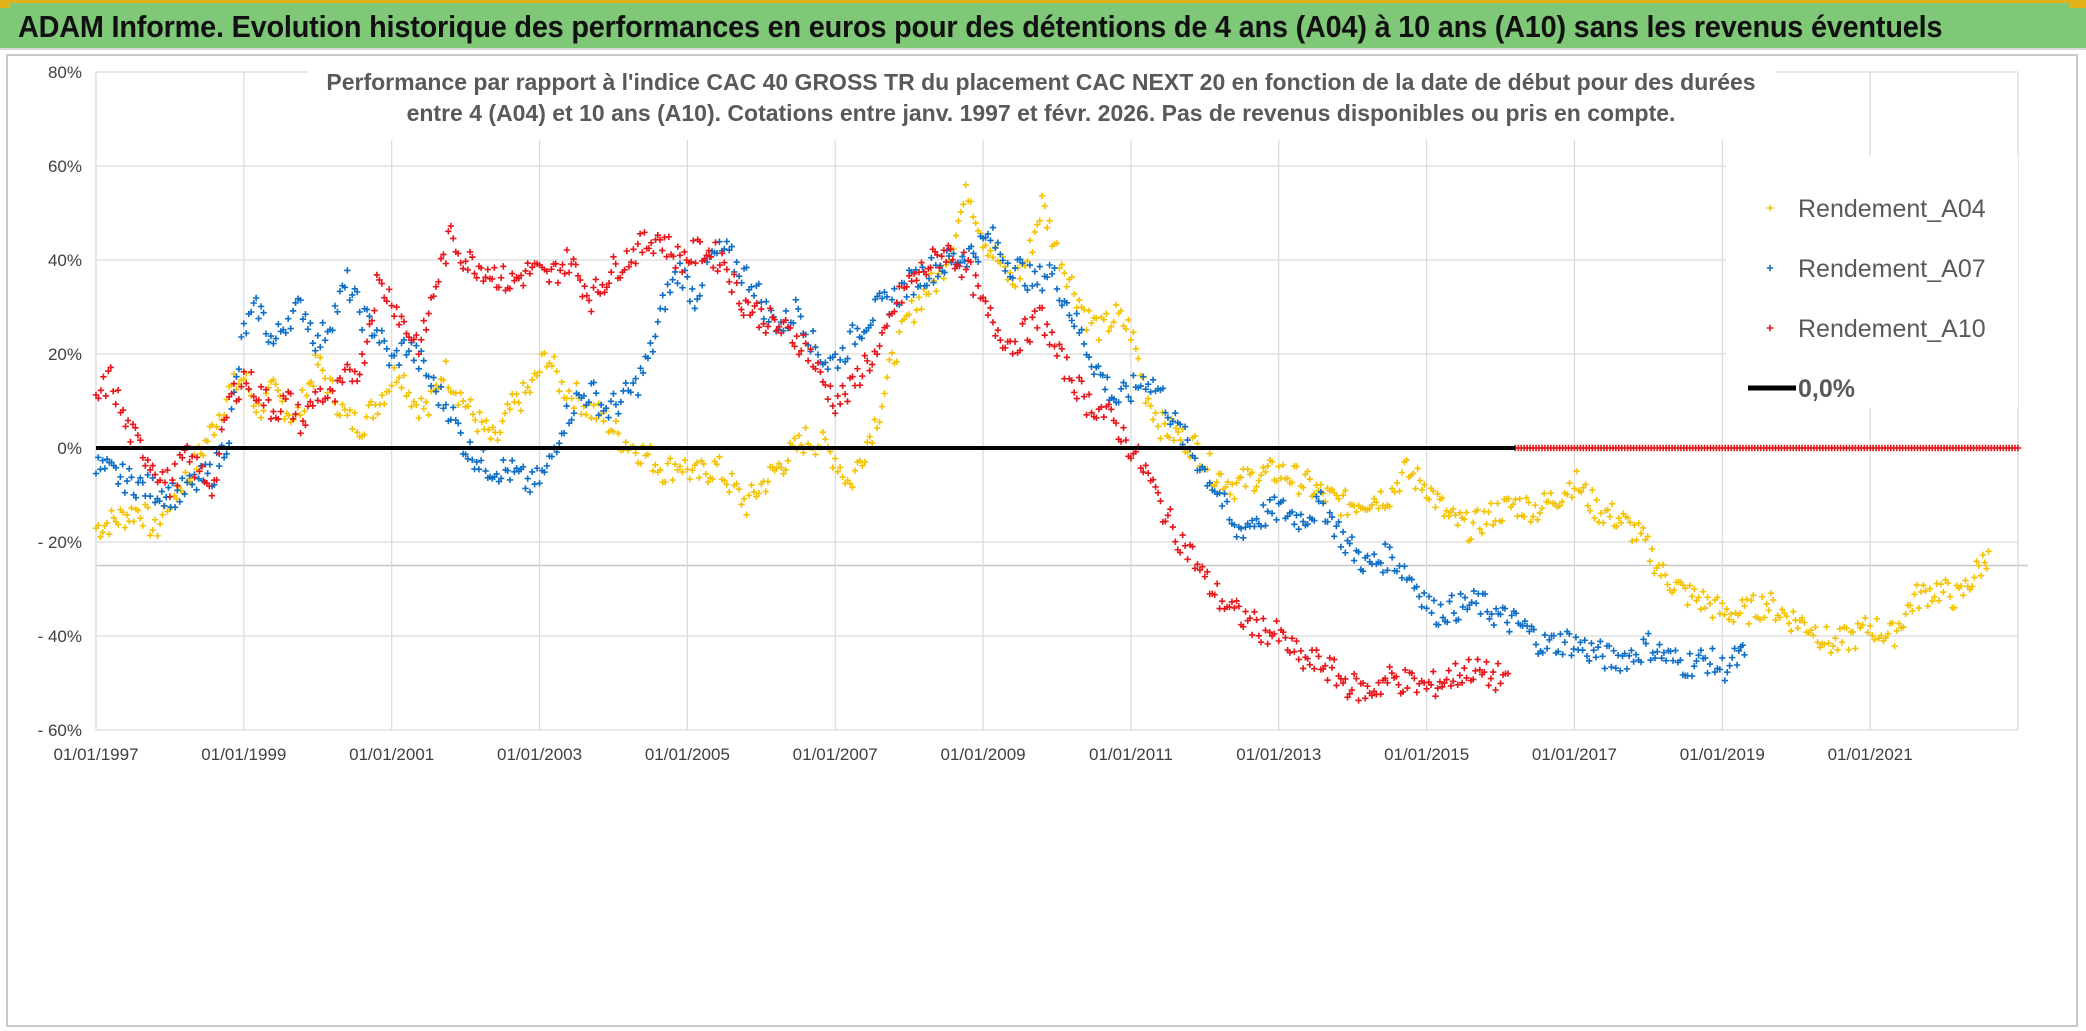  What do you see at coordinates (539, 754) in the screenshot?
I see `x-tick-label: 01/01/2003` at bounding box center [539, 754].